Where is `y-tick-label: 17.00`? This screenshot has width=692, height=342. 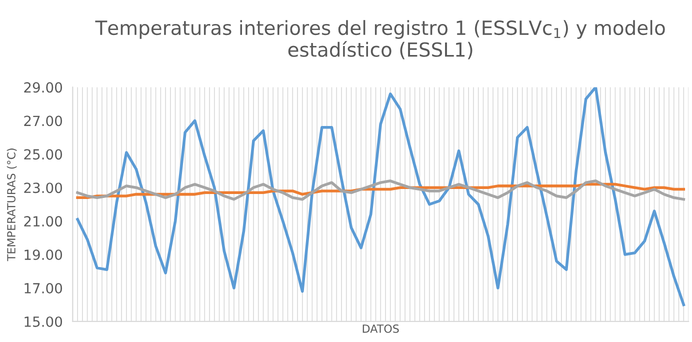
y-tick-label: 17.00 is located at coordinates (43, 288).